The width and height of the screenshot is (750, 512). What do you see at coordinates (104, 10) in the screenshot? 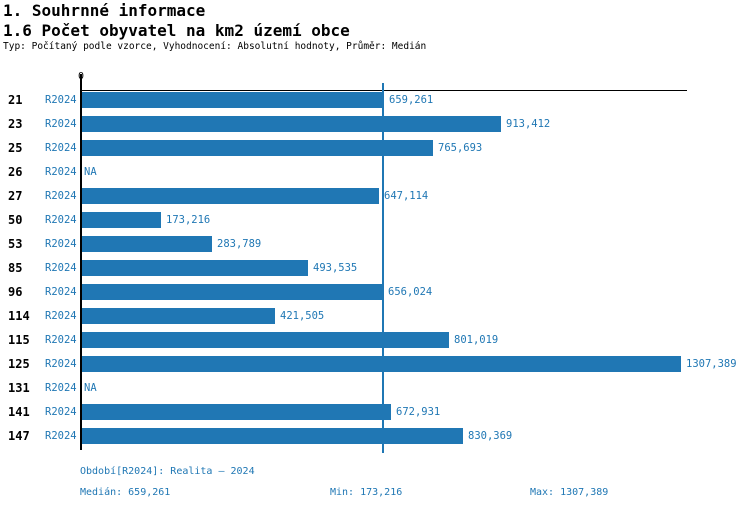
I see `section-title: 1. Souhrnné informace` at bounding box center [104, 10].